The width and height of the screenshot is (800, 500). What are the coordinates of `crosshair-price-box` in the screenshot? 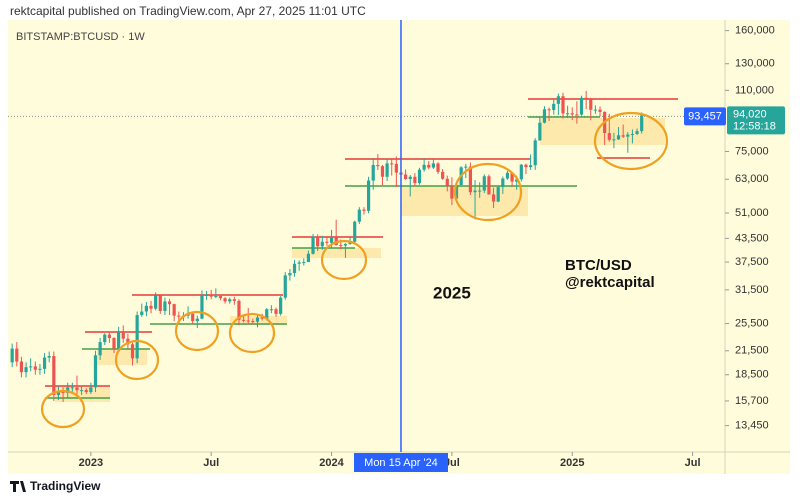 It's located at (705, 116).